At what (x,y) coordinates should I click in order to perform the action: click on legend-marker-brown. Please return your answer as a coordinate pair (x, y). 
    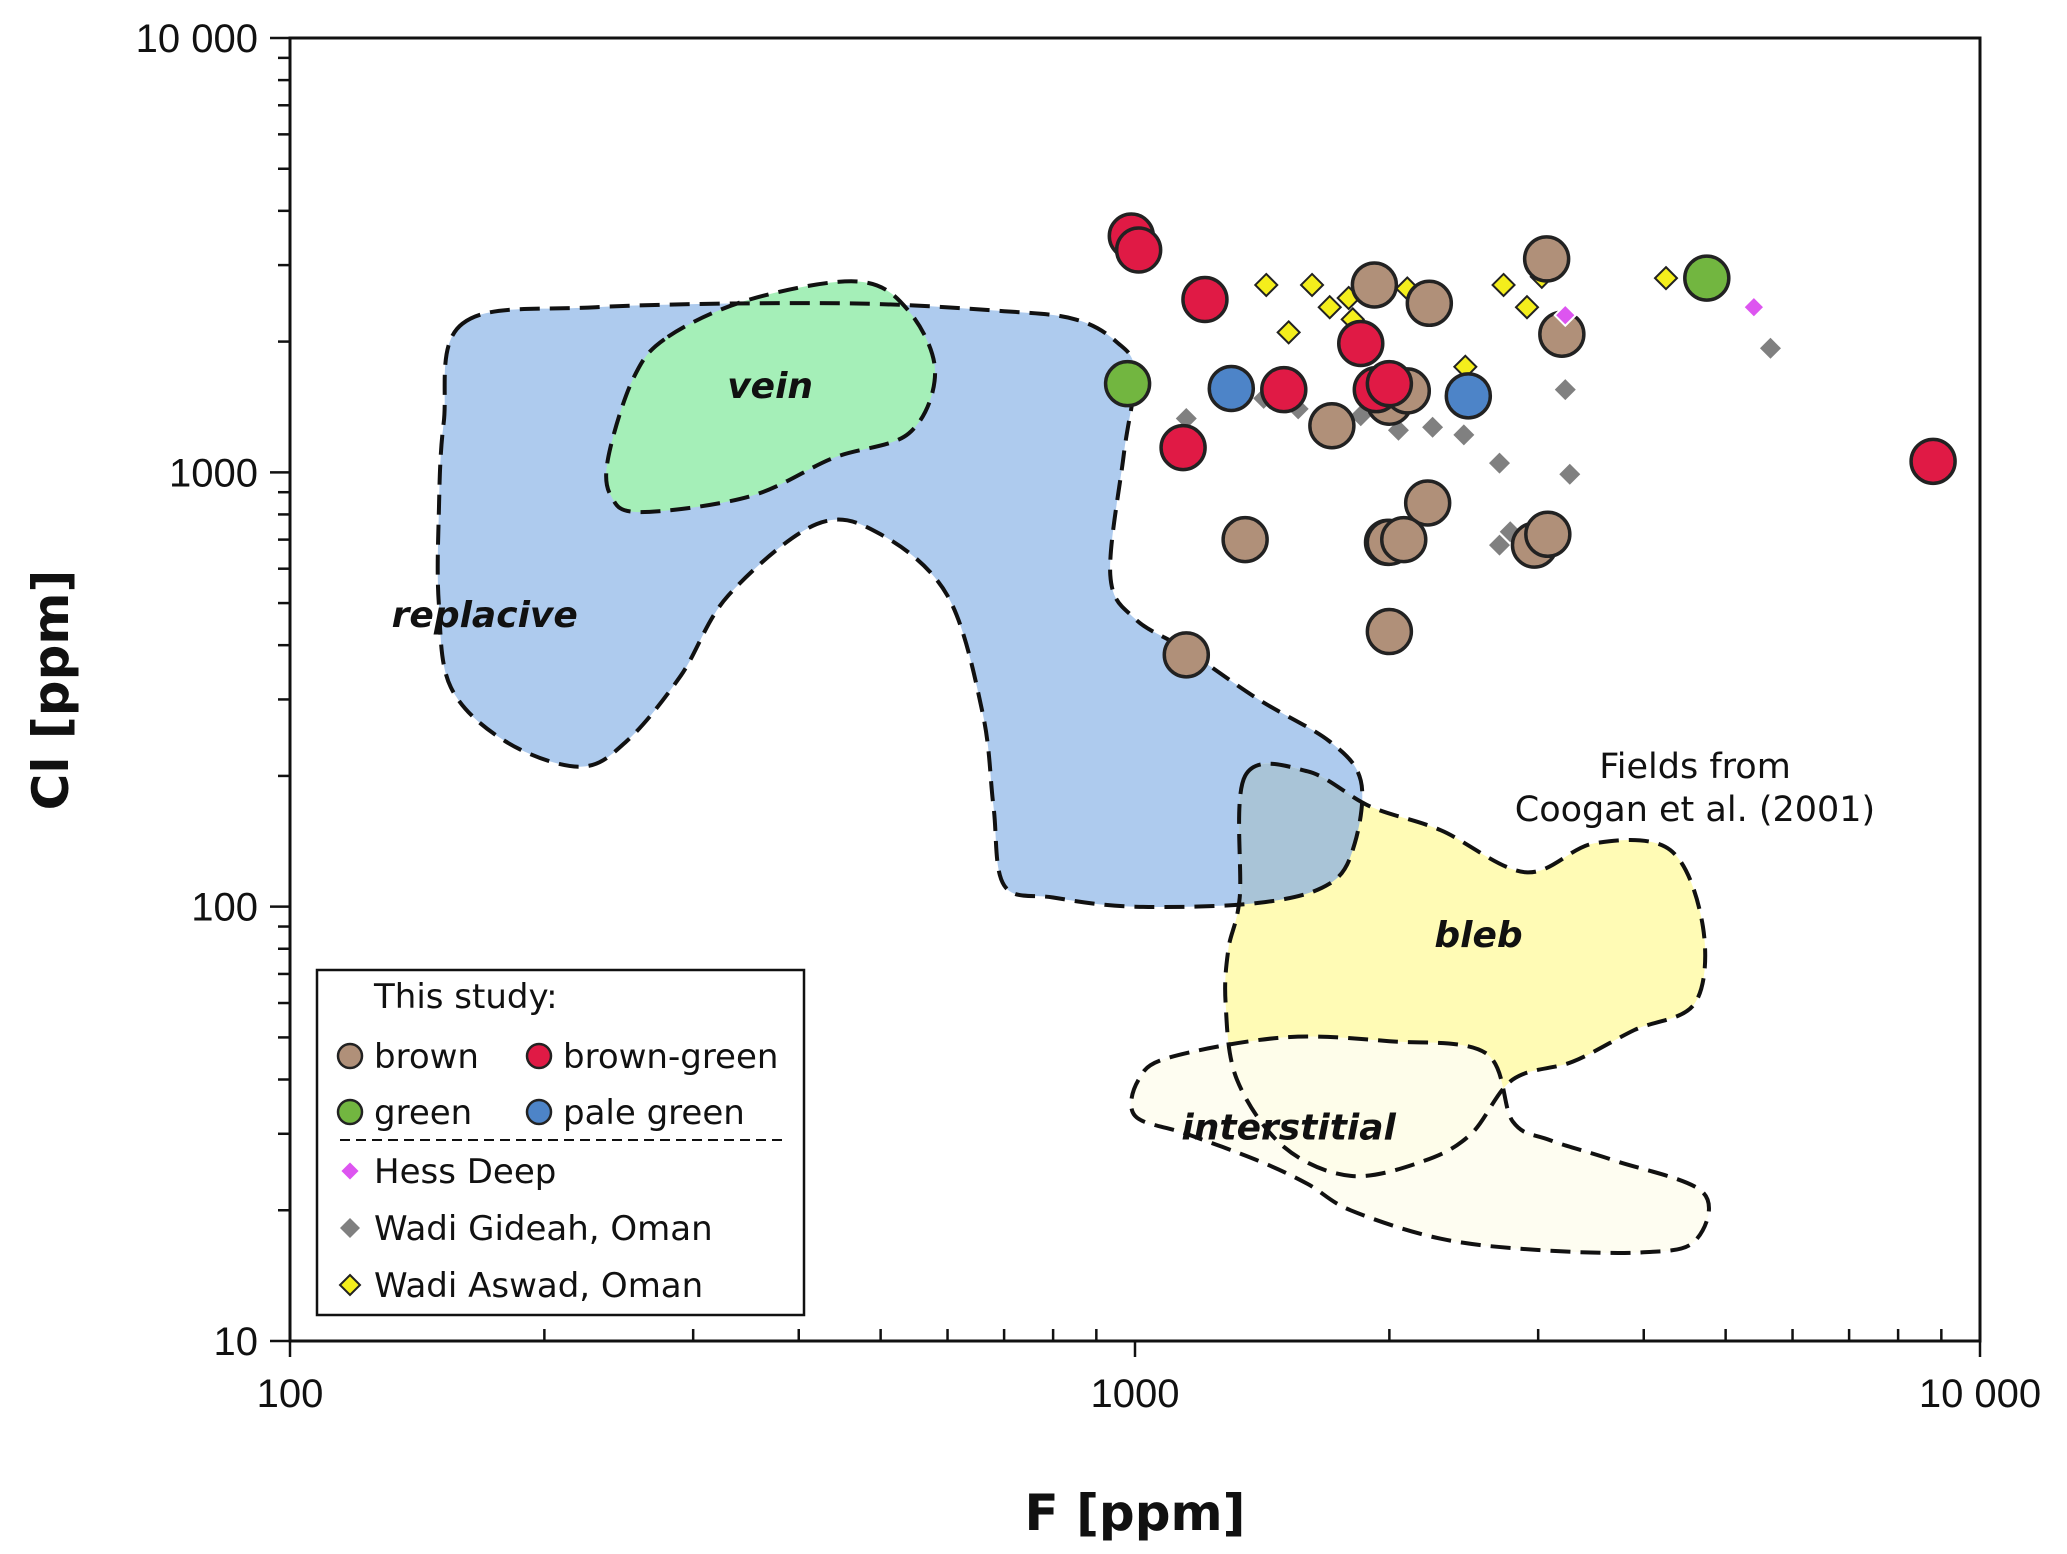
    Looking at the image, I should click on (350, 1056).